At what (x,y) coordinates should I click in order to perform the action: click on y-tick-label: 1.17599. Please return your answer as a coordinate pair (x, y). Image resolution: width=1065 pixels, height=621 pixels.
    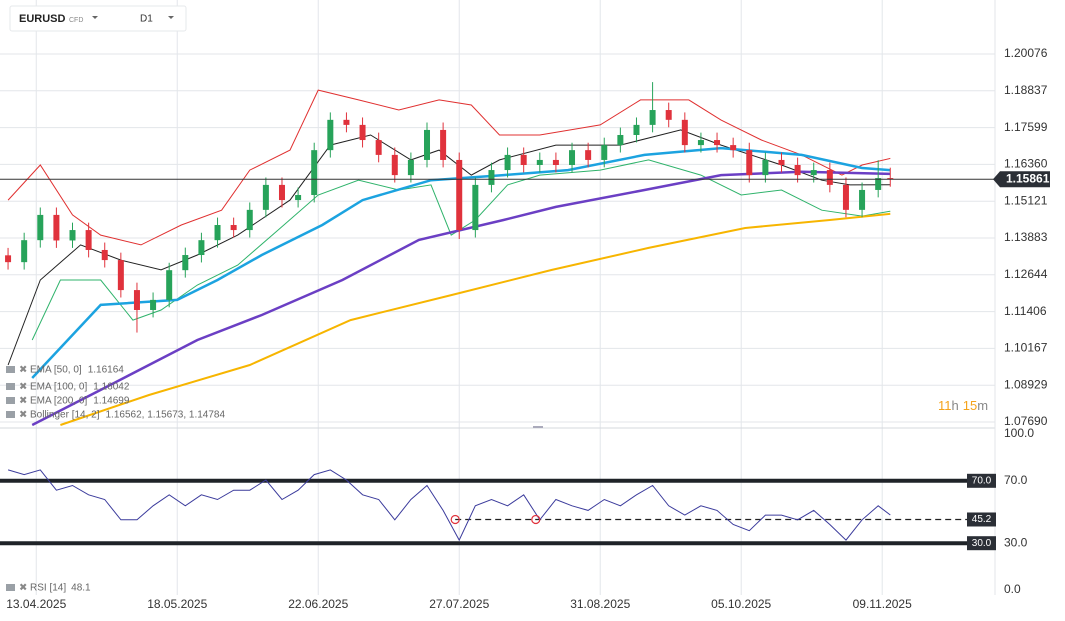
    Looking at the image, I should click on (1026, 127).